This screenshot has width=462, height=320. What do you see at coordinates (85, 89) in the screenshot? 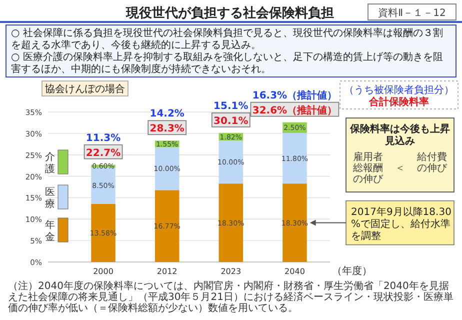
I see `chart-subtitle: 協会けんぽの場合` at bounding box center [85, 89].